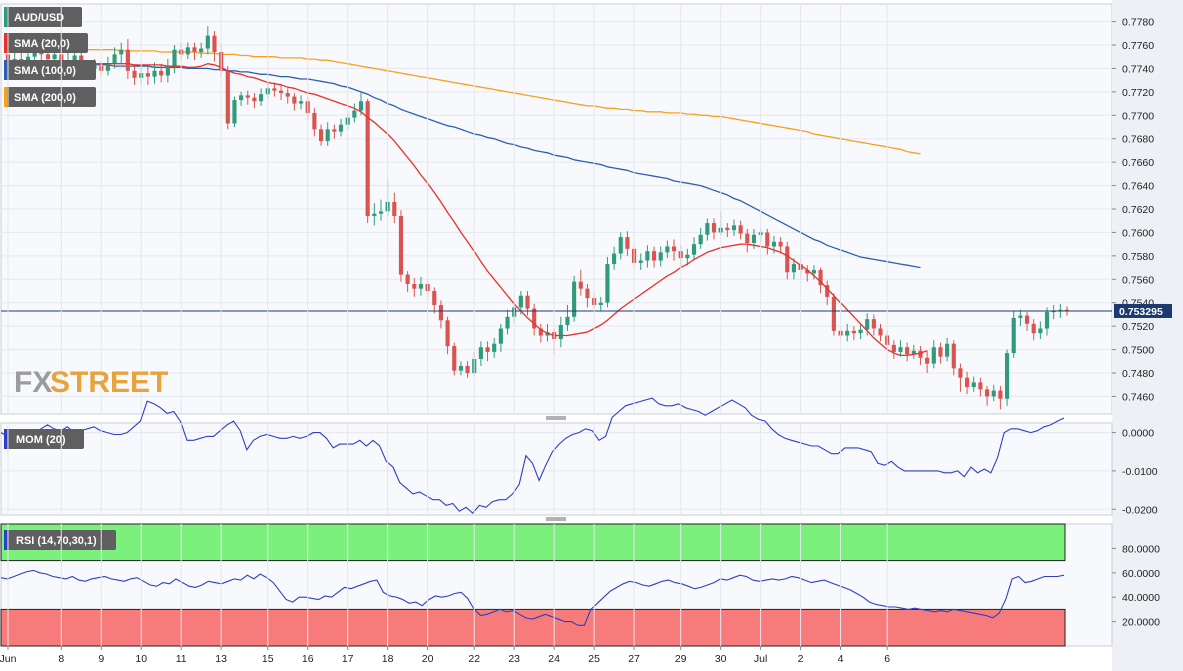 The width and height of the screenshot is (1183, 671). I want to click on y-tick-label: 0.7620, so click(1138, 210).